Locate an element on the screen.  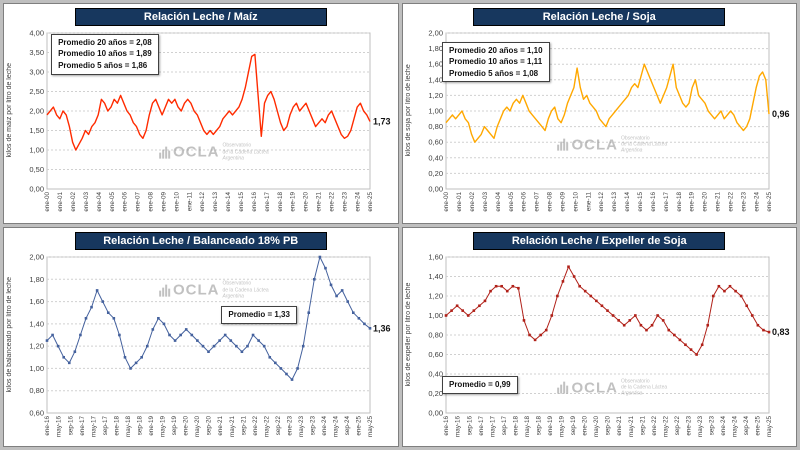
svg-text: 2,50 is located at coordinates (36, 91).